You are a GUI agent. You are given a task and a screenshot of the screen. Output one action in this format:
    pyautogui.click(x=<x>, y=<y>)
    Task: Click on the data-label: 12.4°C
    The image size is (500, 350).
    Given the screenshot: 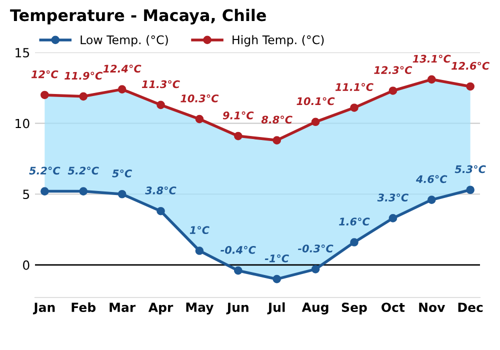 What is the action you would take?
    pyautogui.click(x=122, y=68)
    